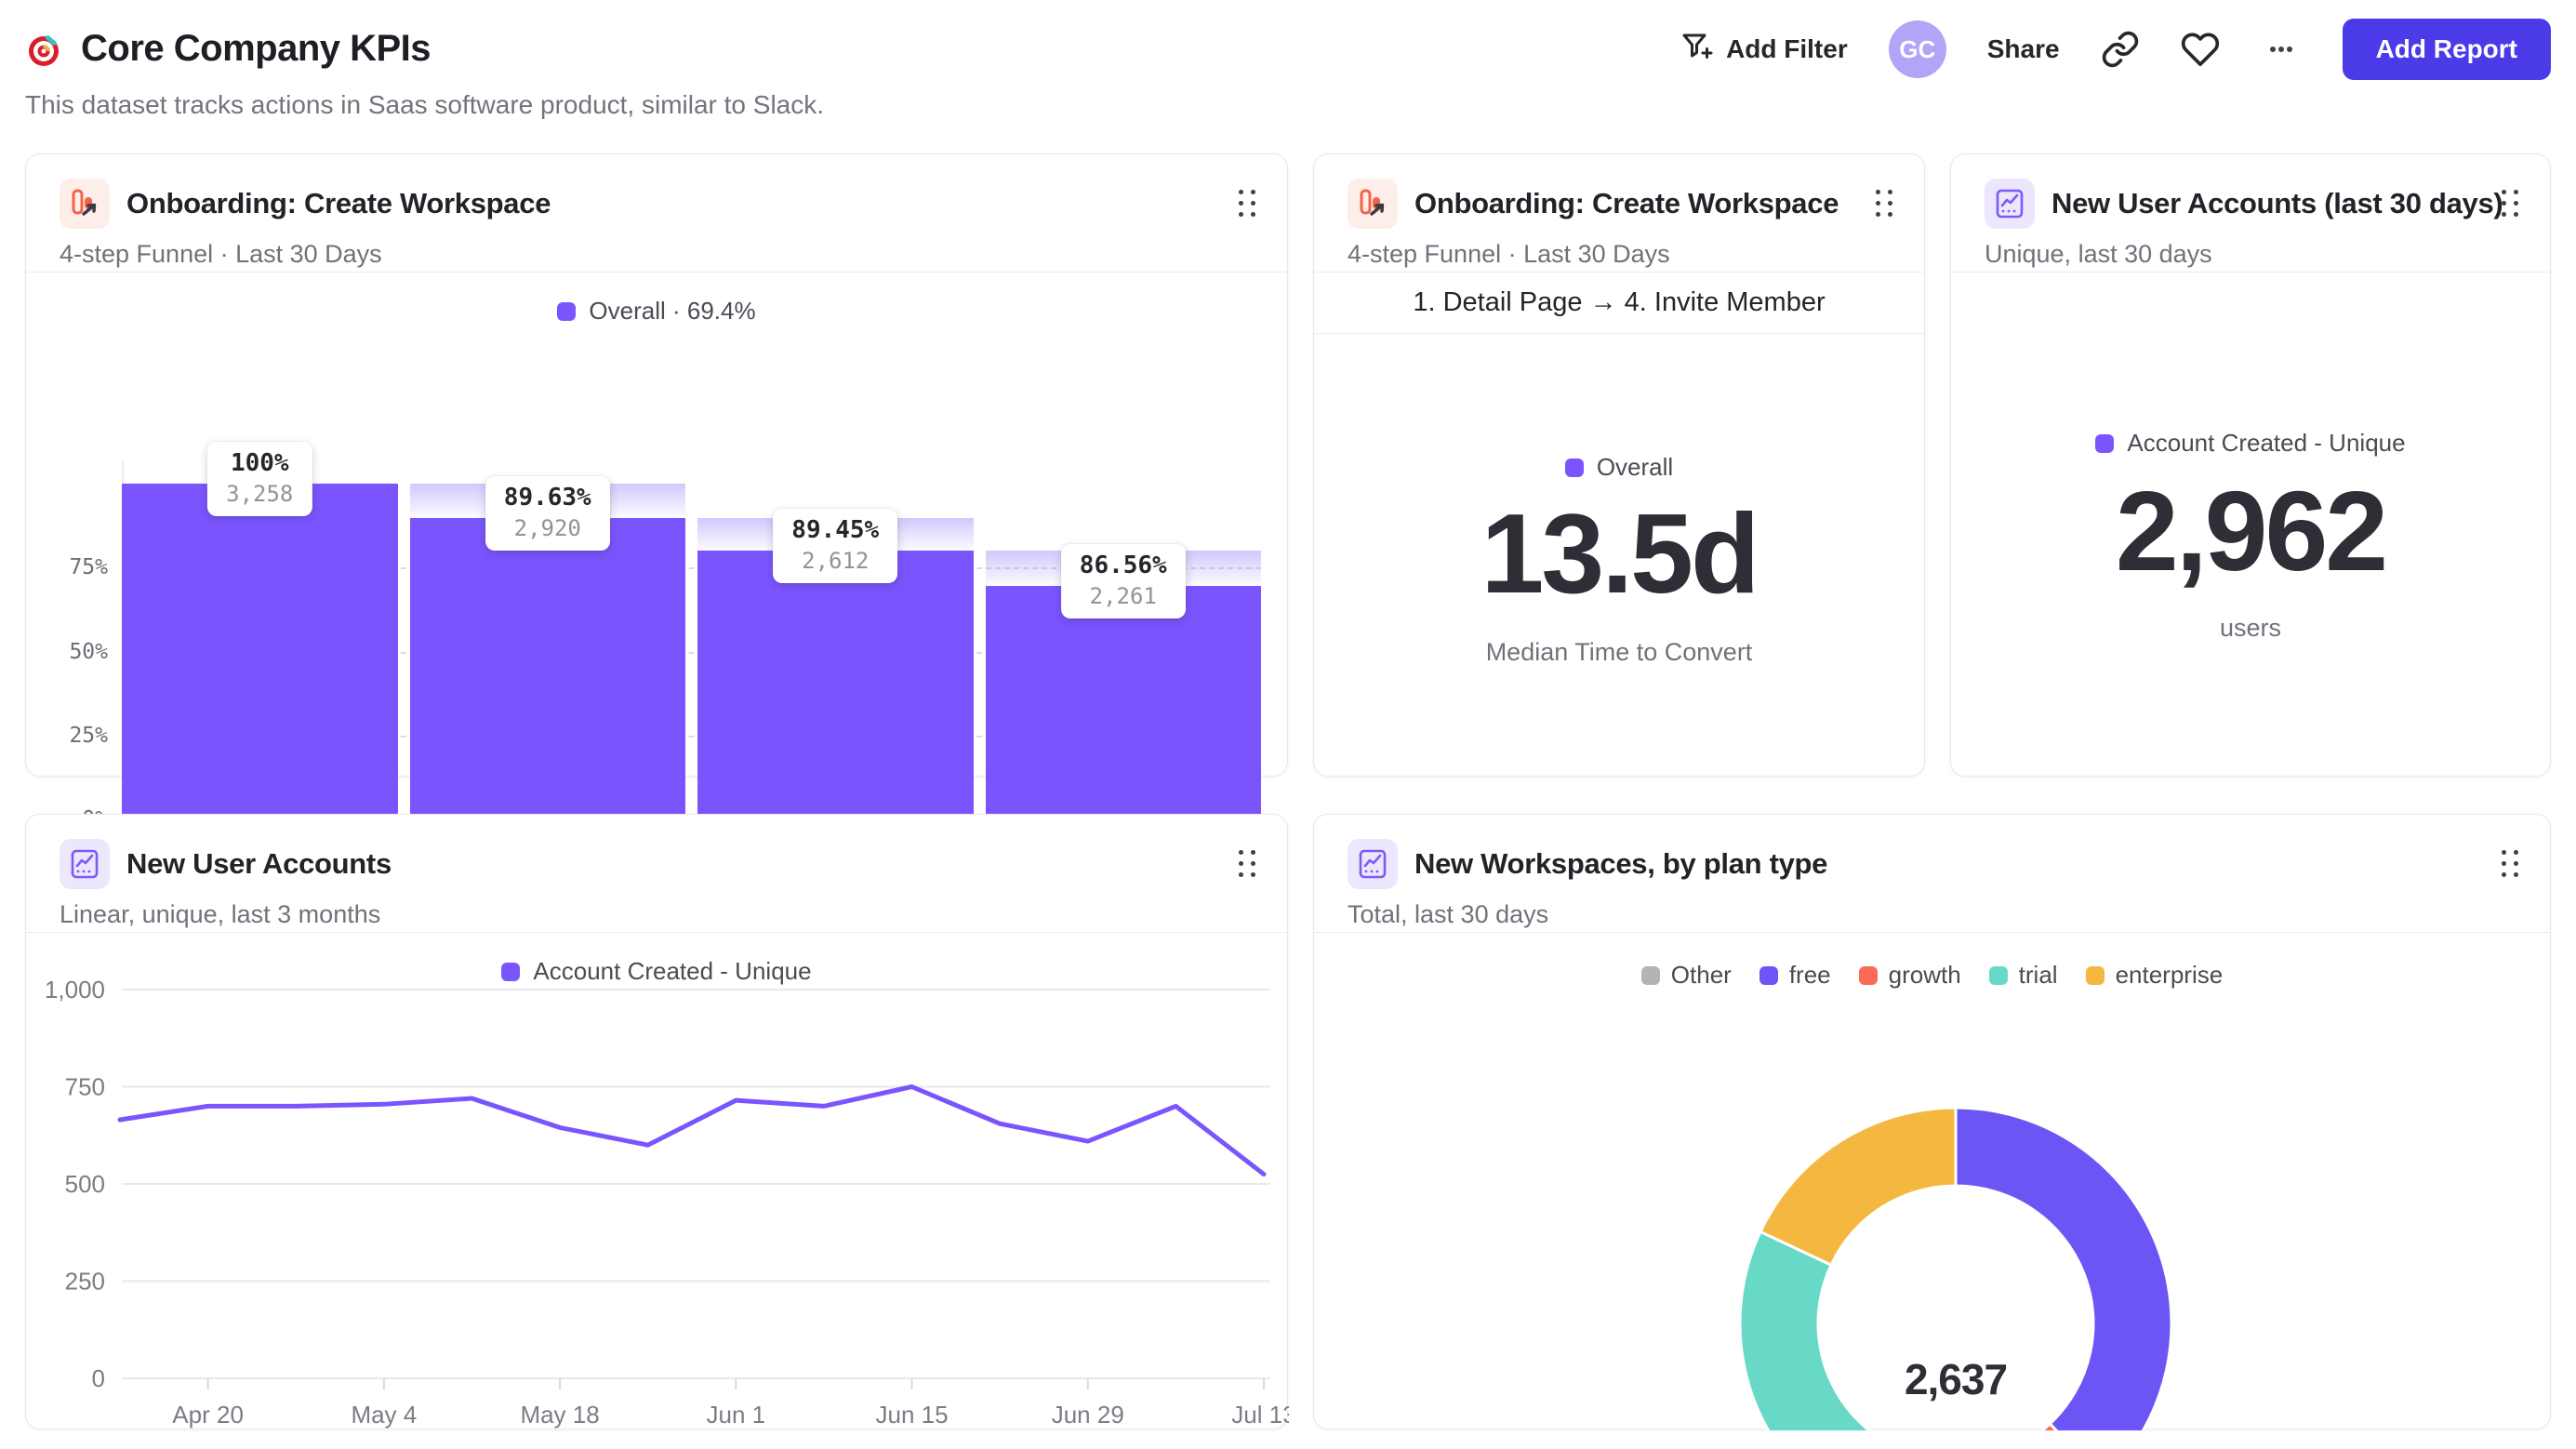 Image resolution: width=2576 pixels, height=1449 pixels. I want to click on funnel-bar-label: 100% 3,258, so click(259, 479).